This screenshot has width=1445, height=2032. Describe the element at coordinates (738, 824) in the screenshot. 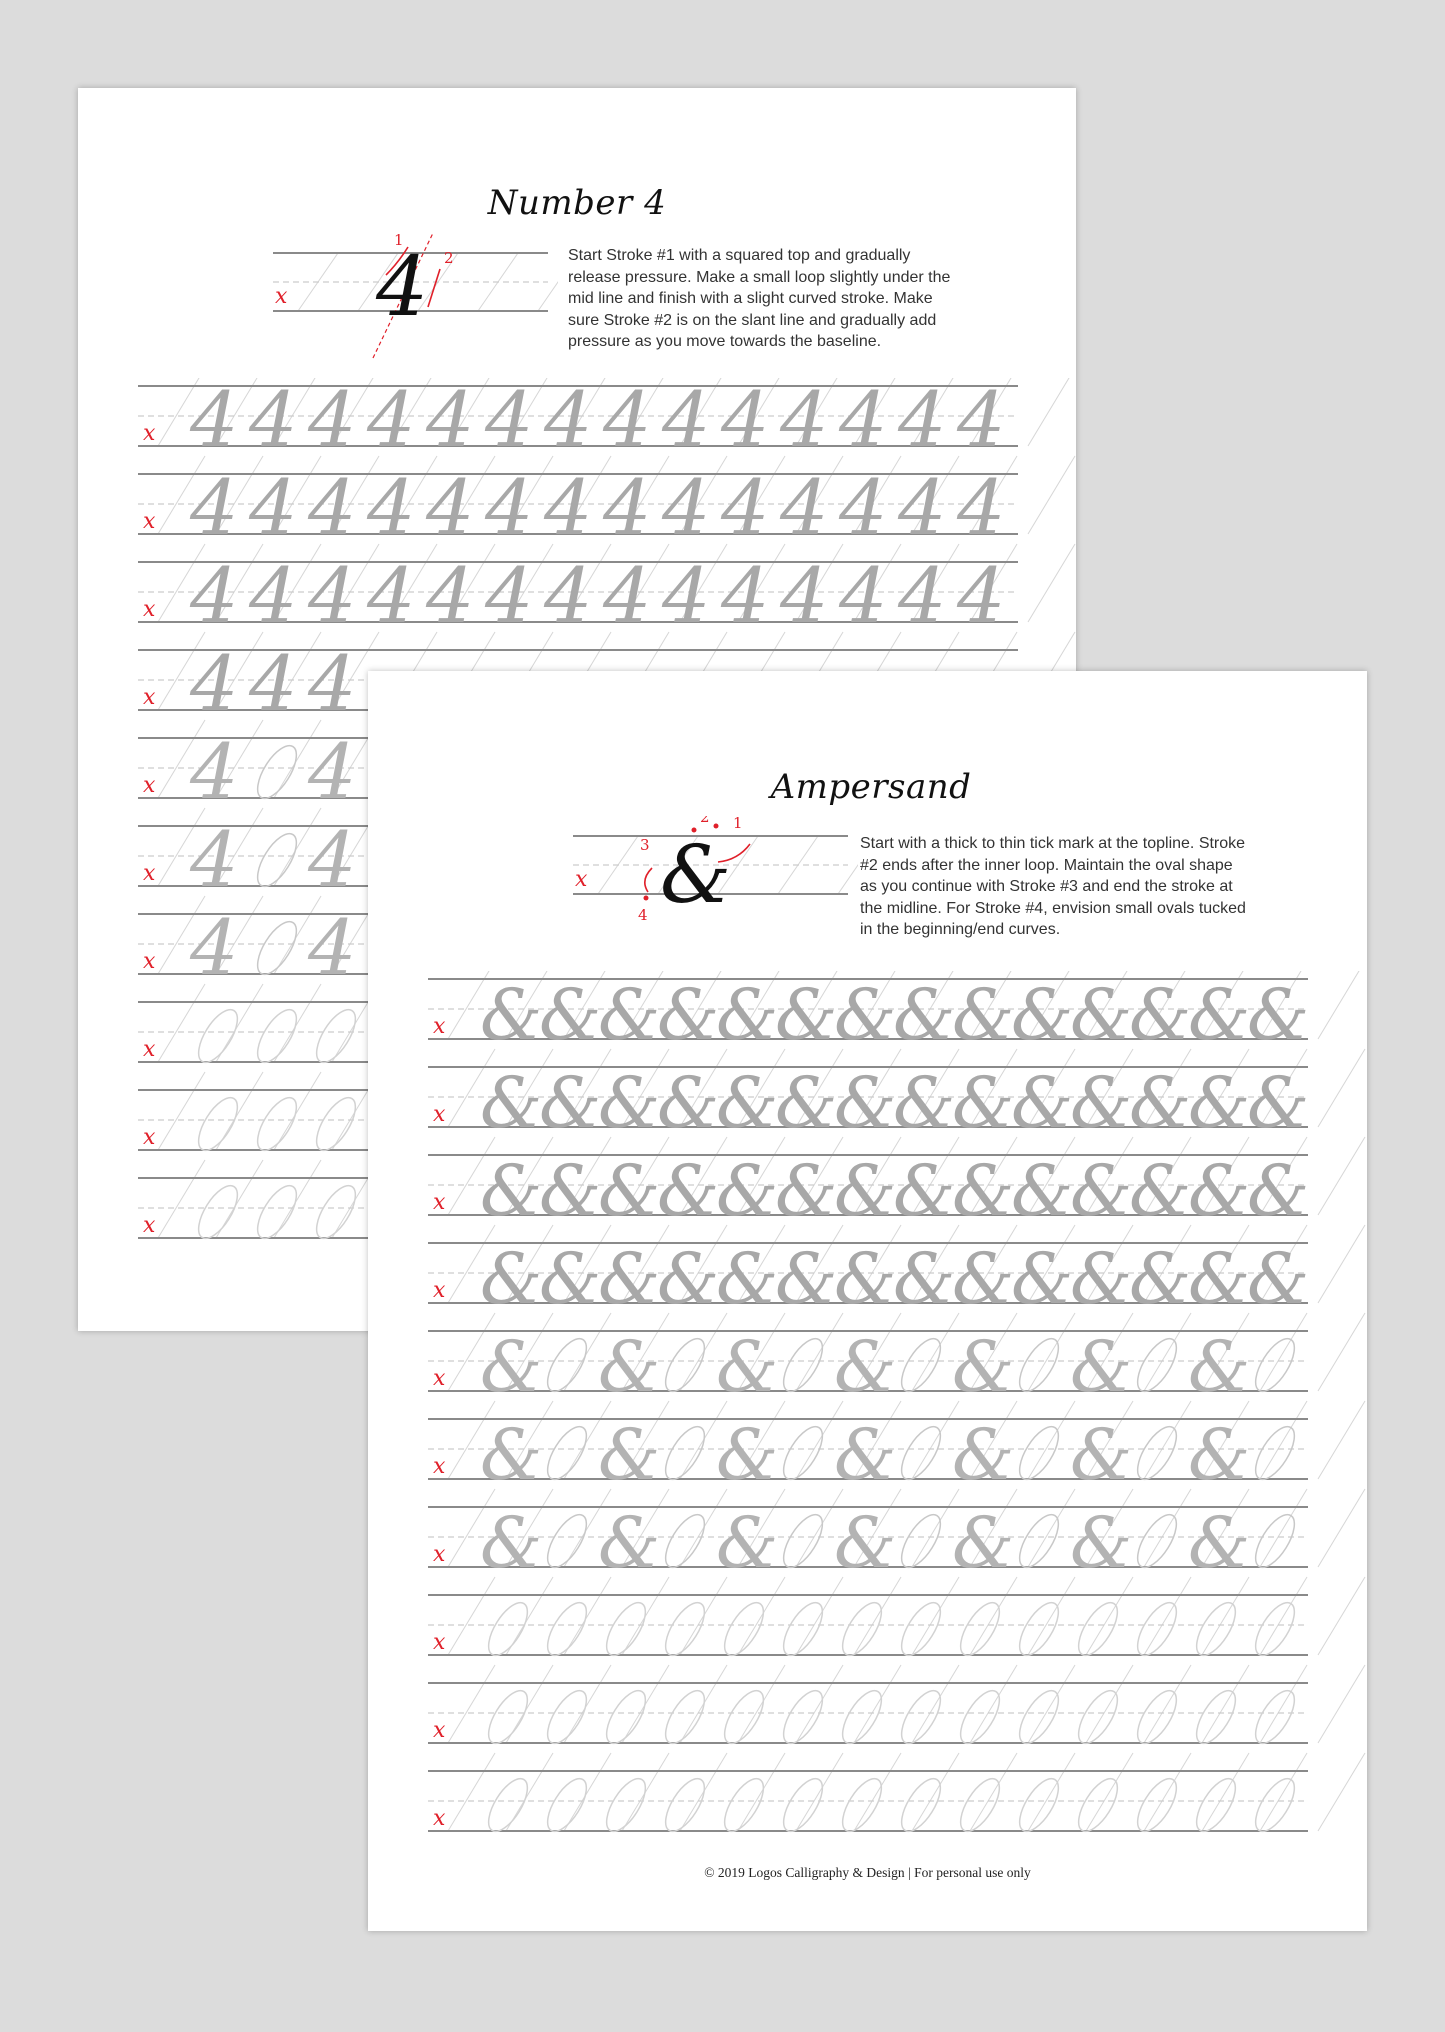

I see `stroke-number: 1` at that location.